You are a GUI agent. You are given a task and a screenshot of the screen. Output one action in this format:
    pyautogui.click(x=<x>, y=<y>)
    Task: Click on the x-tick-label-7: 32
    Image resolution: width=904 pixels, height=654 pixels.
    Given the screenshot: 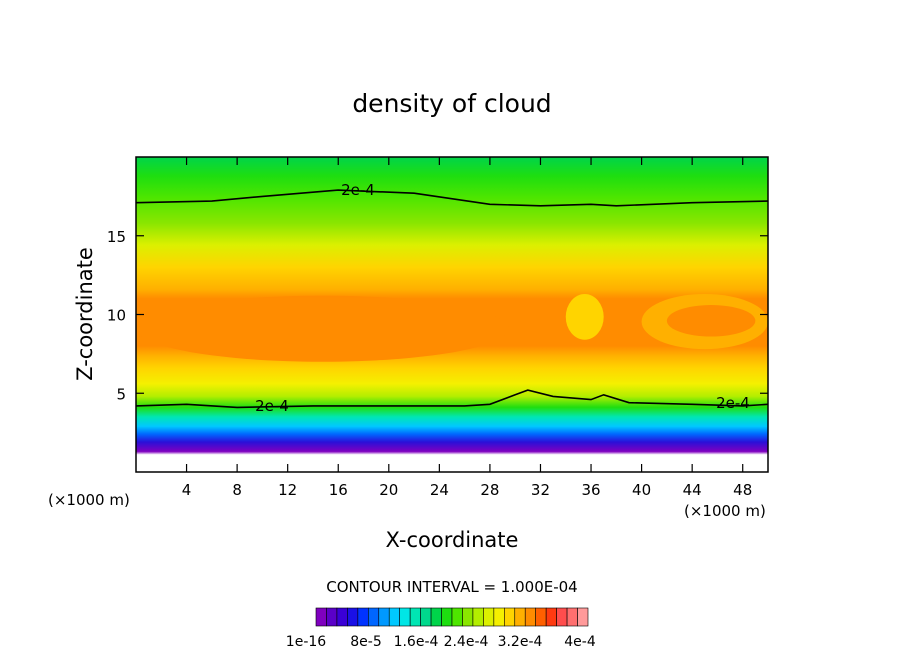 What is the action you would take?
    pyautogui.click(x=540, y=490)
    